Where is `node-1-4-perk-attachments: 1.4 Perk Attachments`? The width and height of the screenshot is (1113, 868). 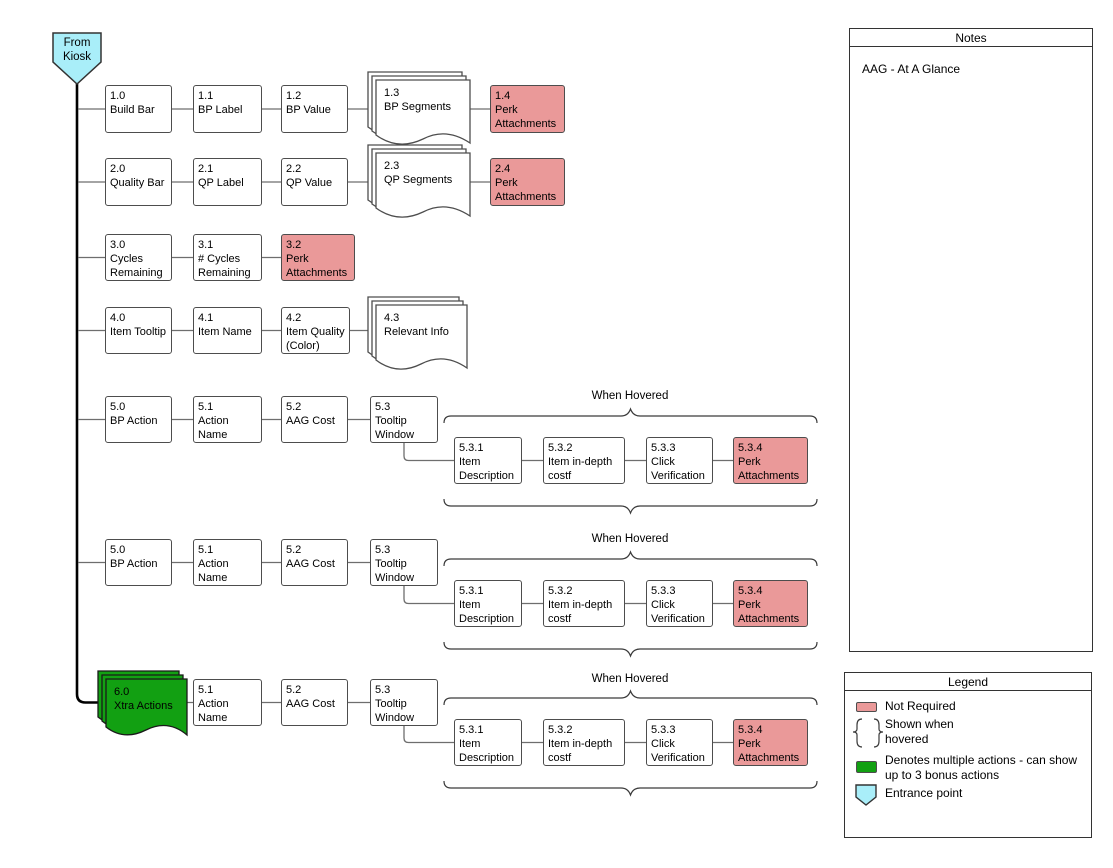
node-1-4-perk-attachments: 1.4 Perk Attachments is located at coordinates (527, 109).